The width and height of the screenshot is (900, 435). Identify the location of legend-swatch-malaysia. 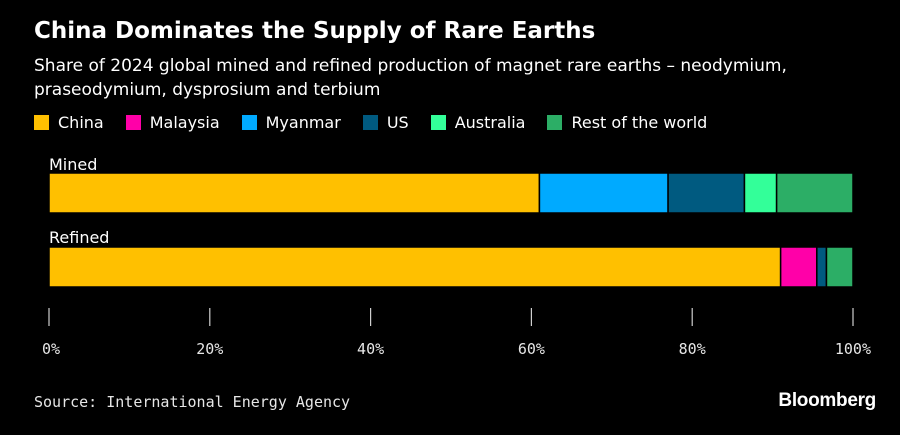
(133, 122).